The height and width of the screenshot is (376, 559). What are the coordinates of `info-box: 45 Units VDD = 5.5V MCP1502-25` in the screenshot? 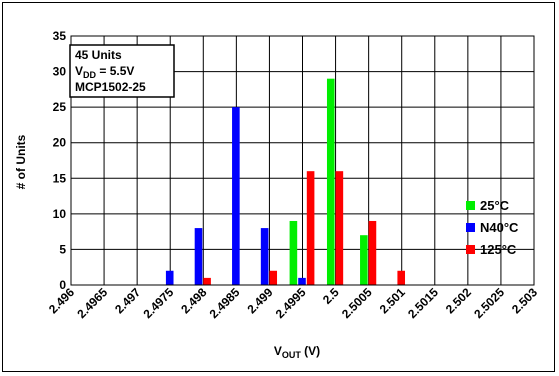 It's located at (122, 71).